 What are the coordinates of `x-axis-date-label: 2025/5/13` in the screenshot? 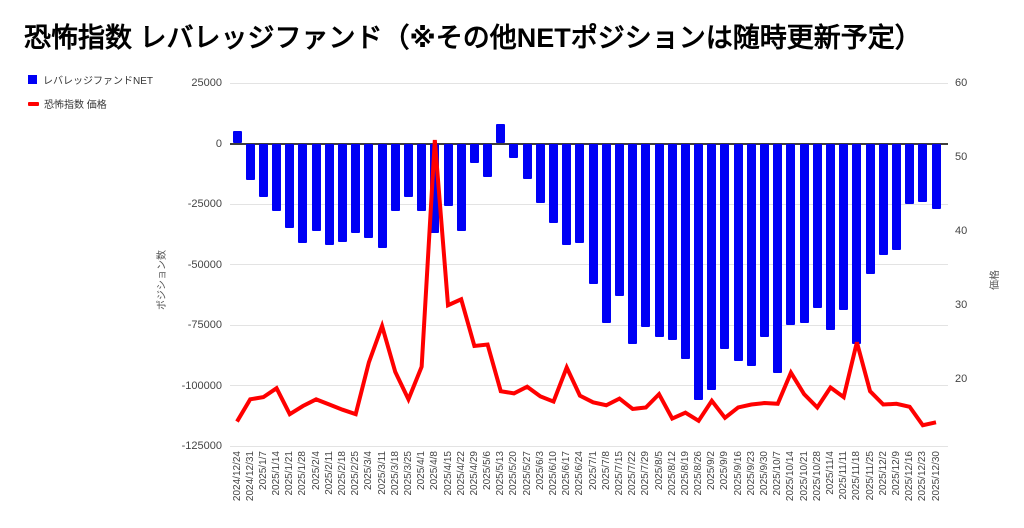 It's located at (501, 473).